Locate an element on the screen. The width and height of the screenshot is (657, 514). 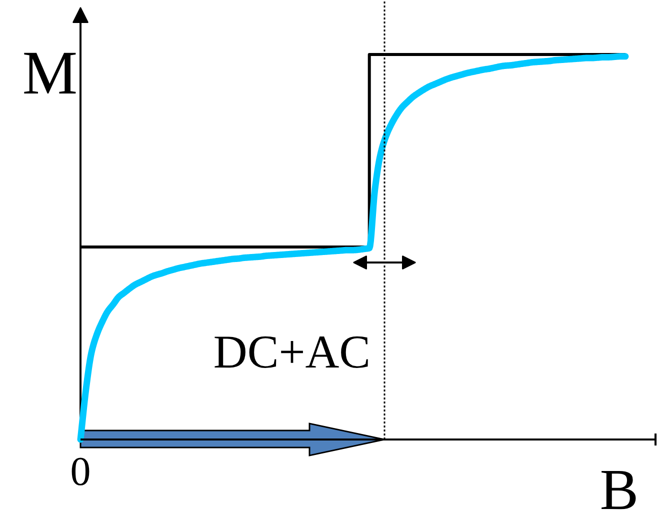
text: 0 is located at coordinates (80, 471).